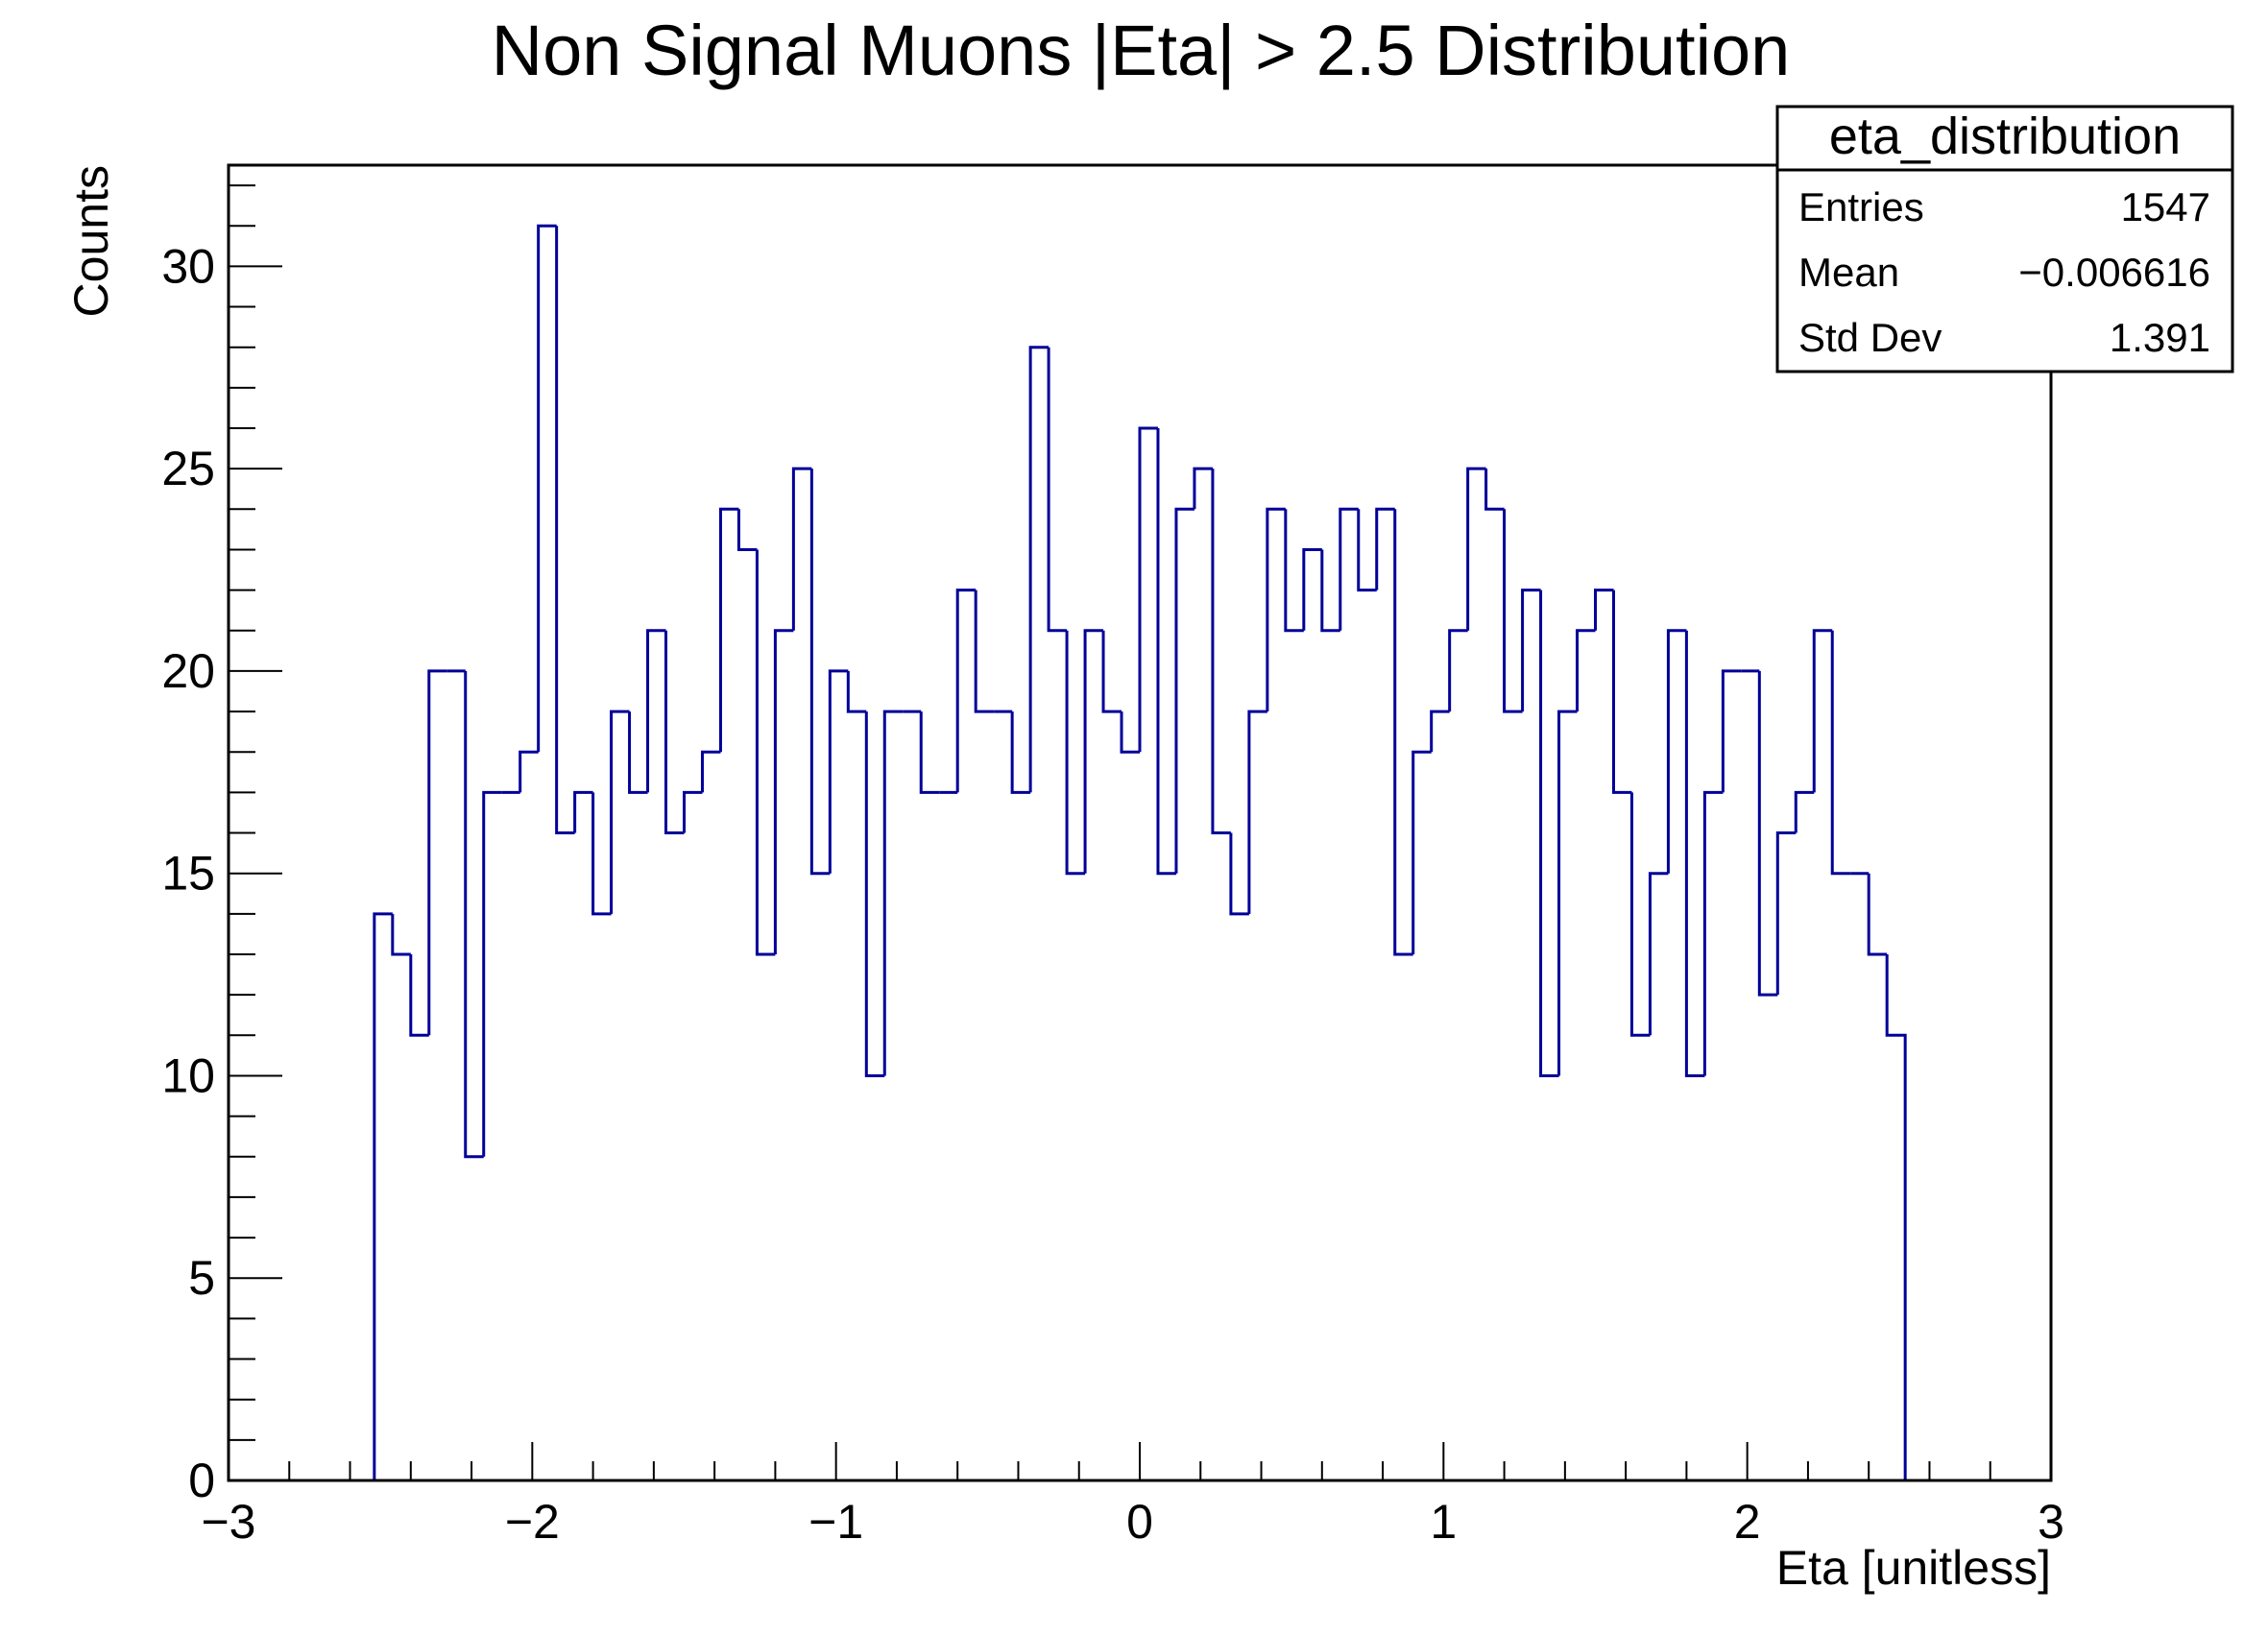 This screenshot has height=1636, width=2268. I want to click on y-tick-label: 15, so click(188, 874).